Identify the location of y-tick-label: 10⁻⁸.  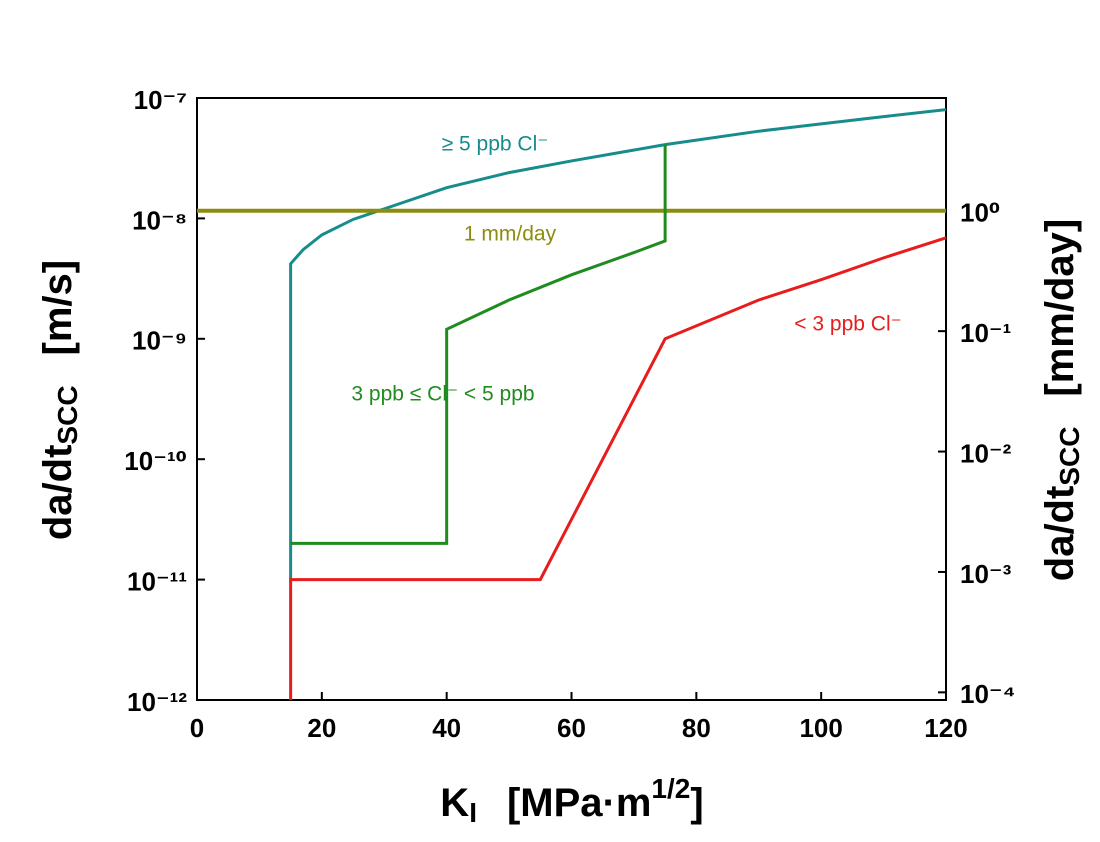
(159, 220).